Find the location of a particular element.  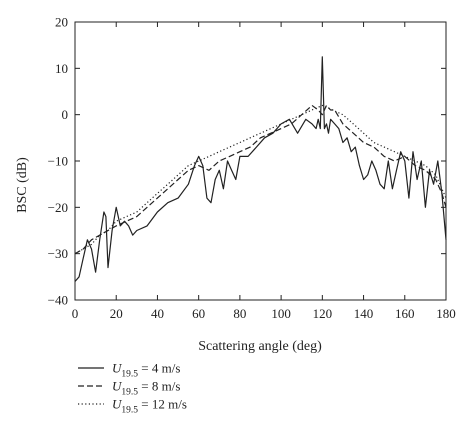

y-tick-label: 0 is located at coordinates (65, 114).